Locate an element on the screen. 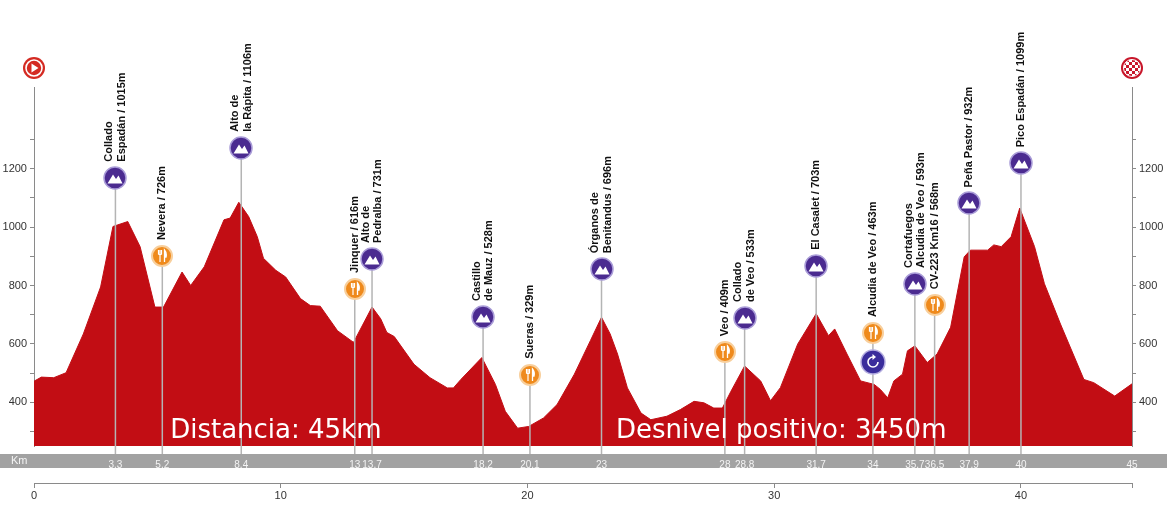  x2-tick-label: 31.7 is located at coordinates (816, 464).